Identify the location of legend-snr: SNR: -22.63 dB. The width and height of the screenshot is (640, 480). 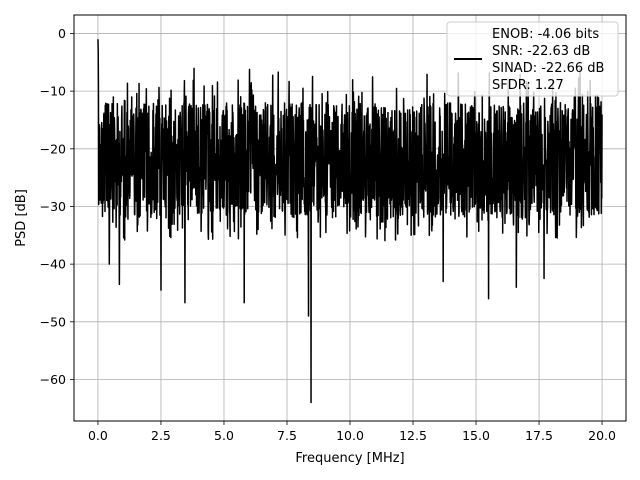
(541, 51).